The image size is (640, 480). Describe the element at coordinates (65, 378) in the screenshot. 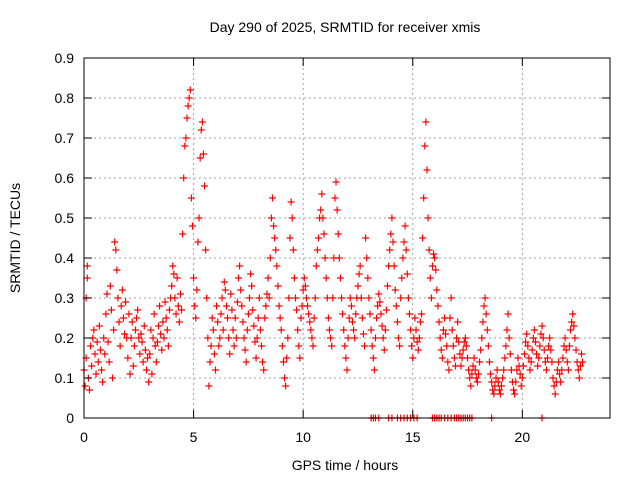

I see `y-tick-label: 0.1` at that location.